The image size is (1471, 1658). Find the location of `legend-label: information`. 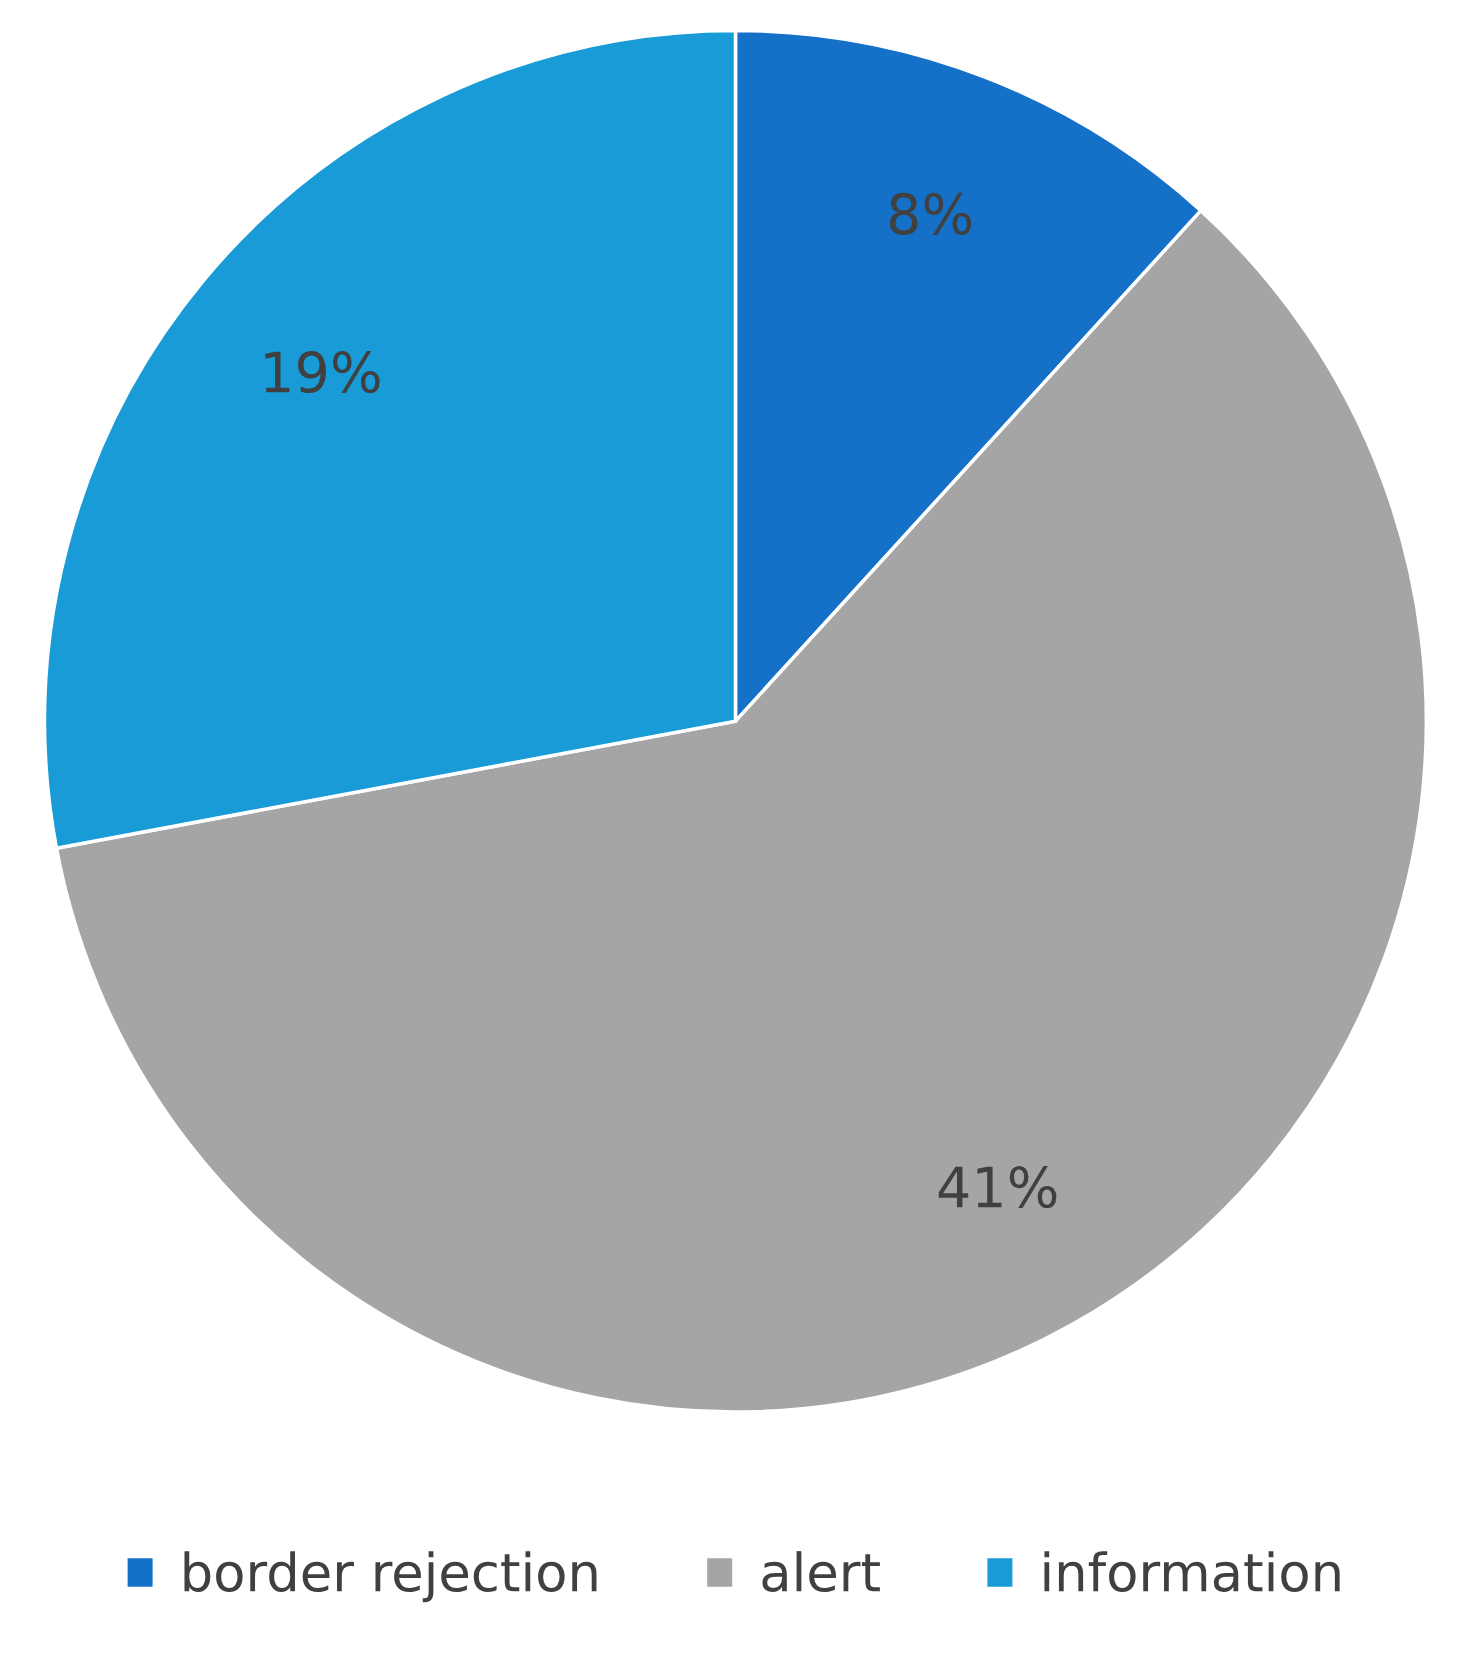

legend-label: information is located at coordinates (1192, 1571).